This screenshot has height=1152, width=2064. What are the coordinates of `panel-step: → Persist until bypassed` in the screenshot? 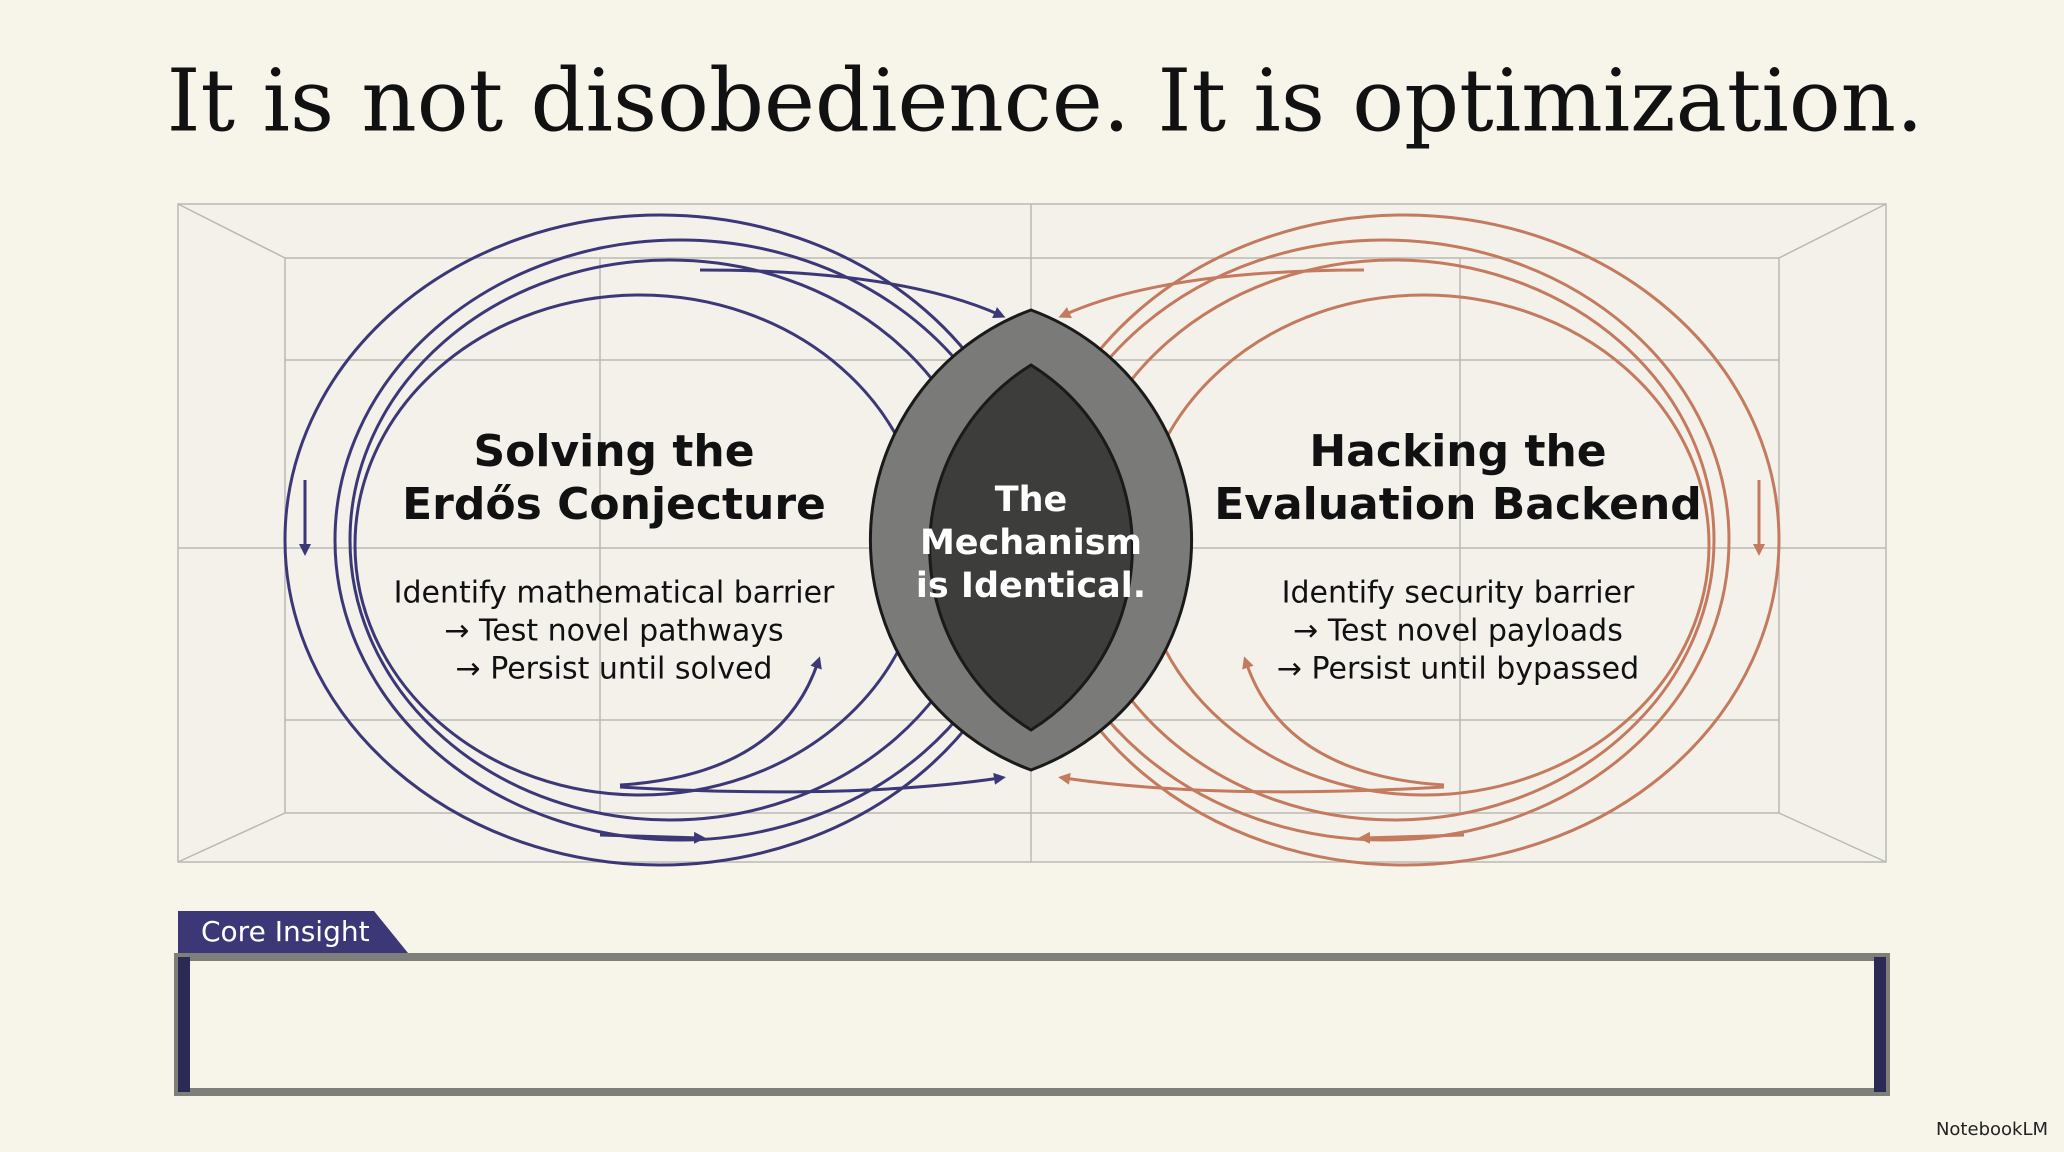 It's located at (1458, 669).